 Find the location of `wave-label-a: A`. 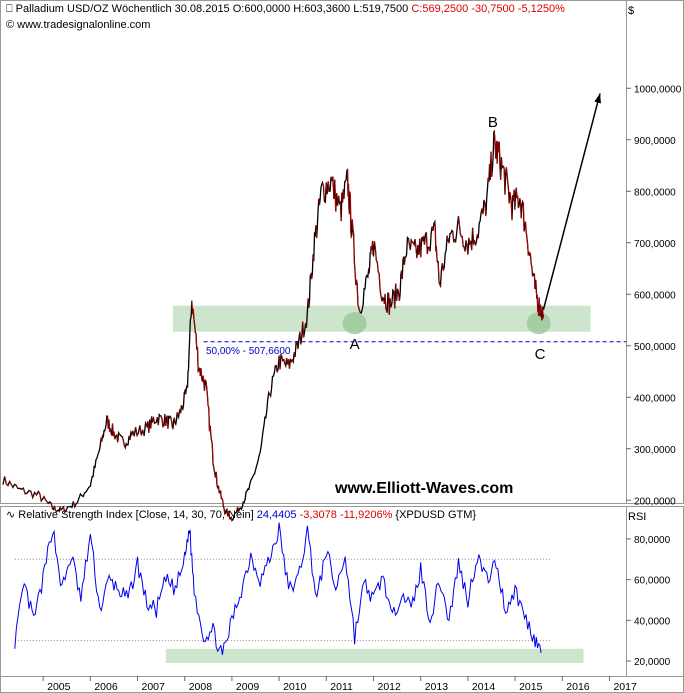

wave-label-a: A is located at coordinates (355, 344).